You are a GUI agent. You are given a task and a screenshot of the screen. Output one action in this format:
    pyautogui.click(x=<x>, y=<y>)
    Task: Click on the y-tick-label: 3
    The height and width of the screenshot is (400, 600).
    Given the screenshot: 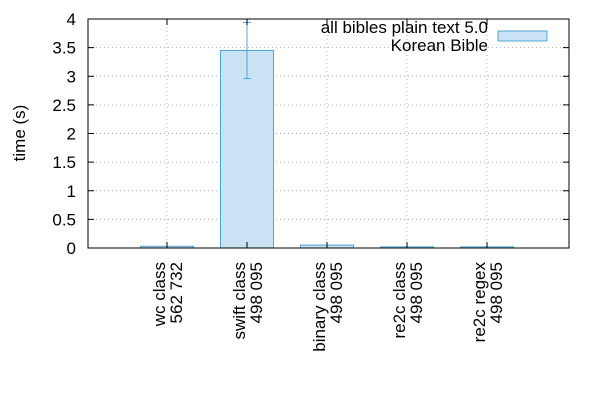 What is the action you would take?
    pyautogui.click(x=71, y=76)
    